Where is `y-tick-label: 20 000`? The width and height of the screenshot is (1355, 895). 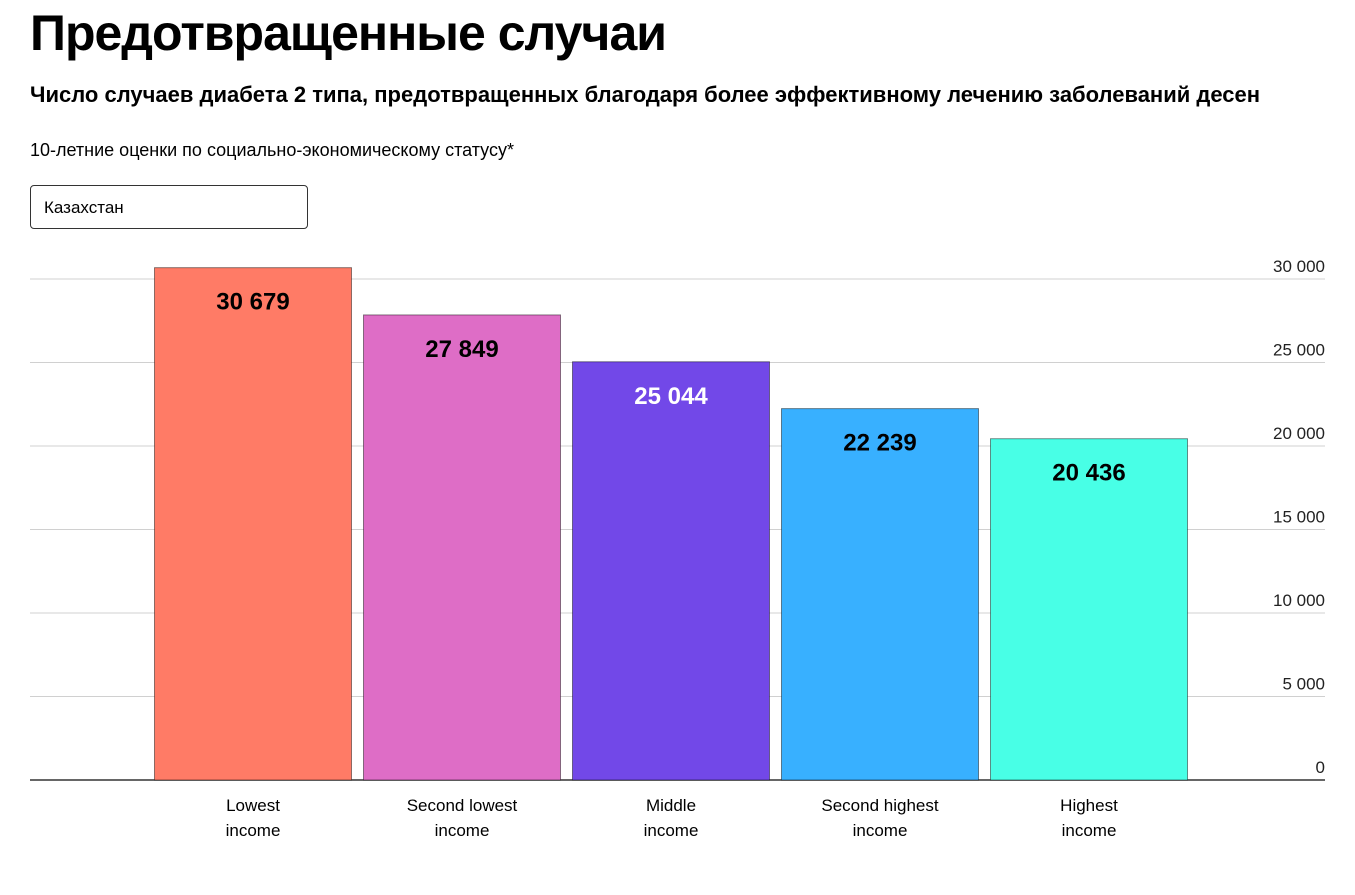
y-tick-label: 20 000 is located at coordinates (1299, 433).